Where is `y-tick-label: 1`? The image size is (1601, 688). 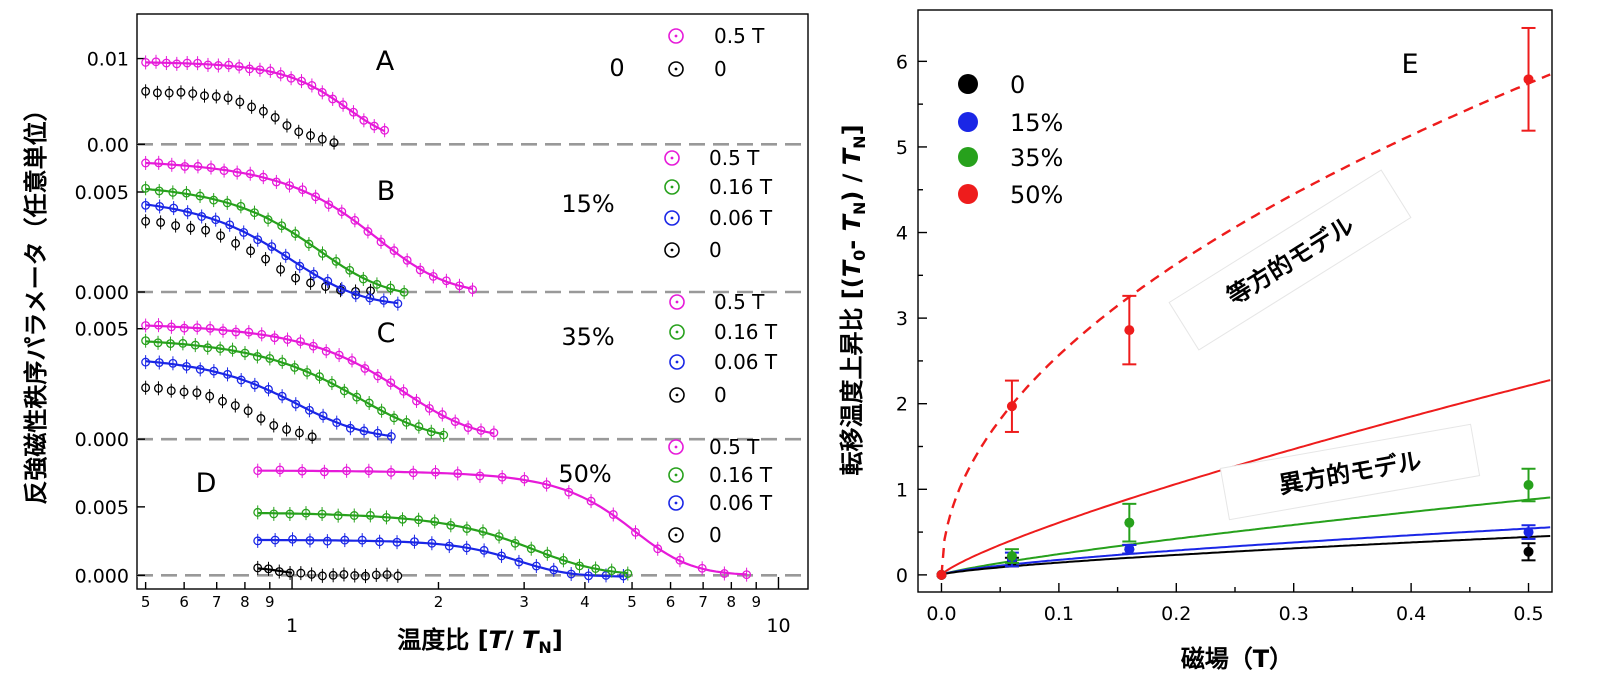 y-tick-label: 1 is located at coordinates (902, 490).